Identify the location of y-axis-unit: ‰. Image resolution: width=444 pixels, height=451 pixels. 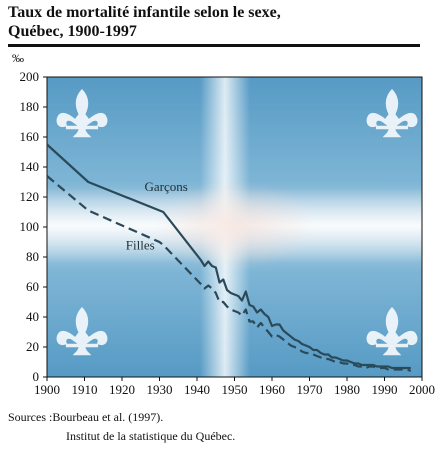
(18, 58).